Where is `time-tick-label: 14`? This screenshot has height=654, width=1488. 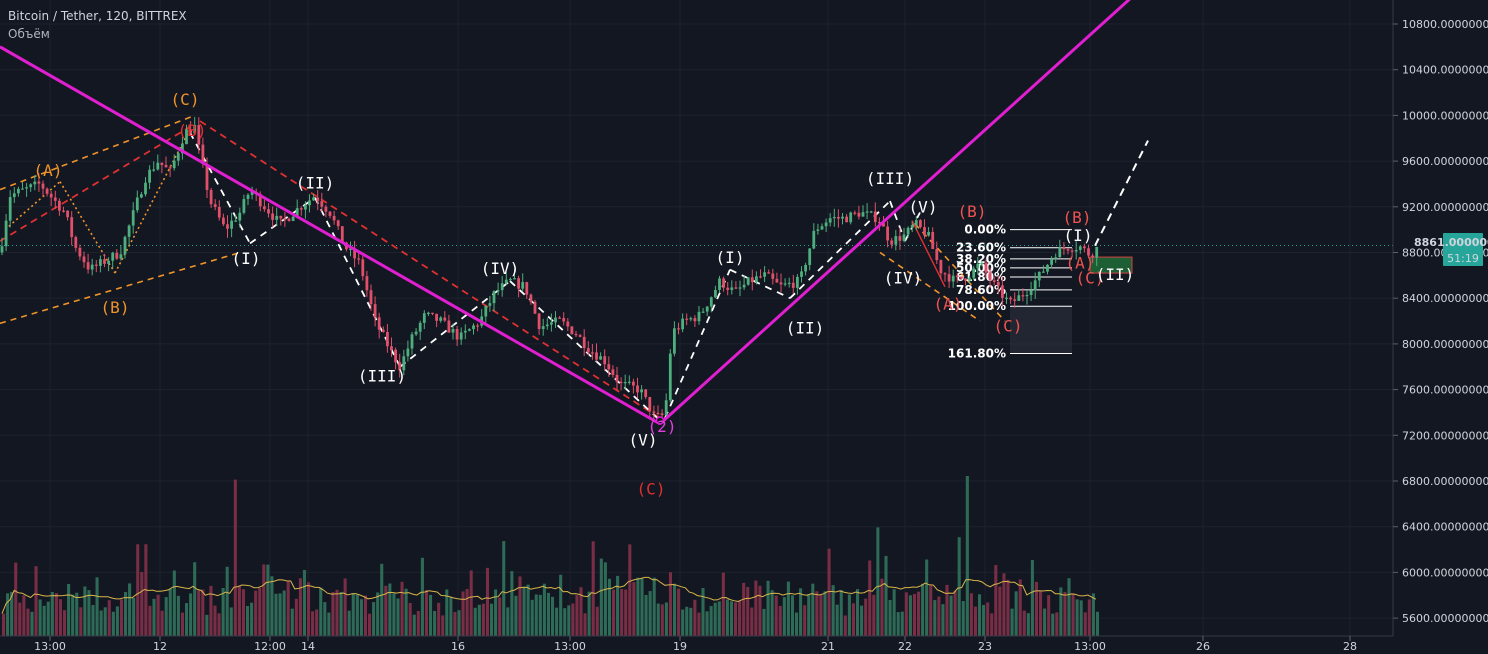
time-tick-label: 14 is located at coordinates (308, 646).